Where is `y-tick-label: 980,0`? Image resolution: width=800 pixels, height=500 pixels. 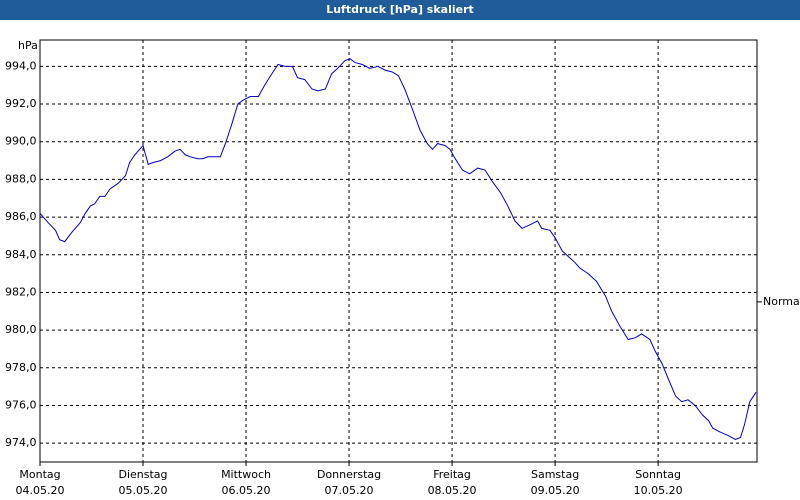 y-tick-label: 980,0 is located at coordinates (21, 329).